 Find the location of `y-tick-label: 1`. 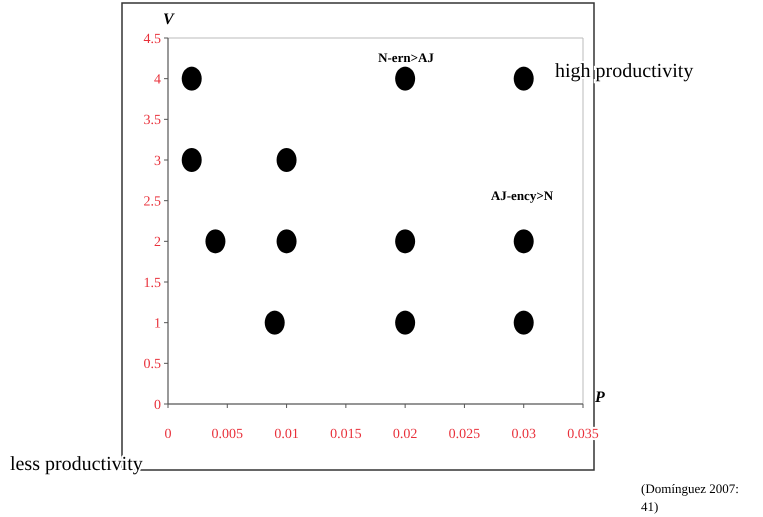

y-tick-label: 1 is located at coordinates (157, 324).